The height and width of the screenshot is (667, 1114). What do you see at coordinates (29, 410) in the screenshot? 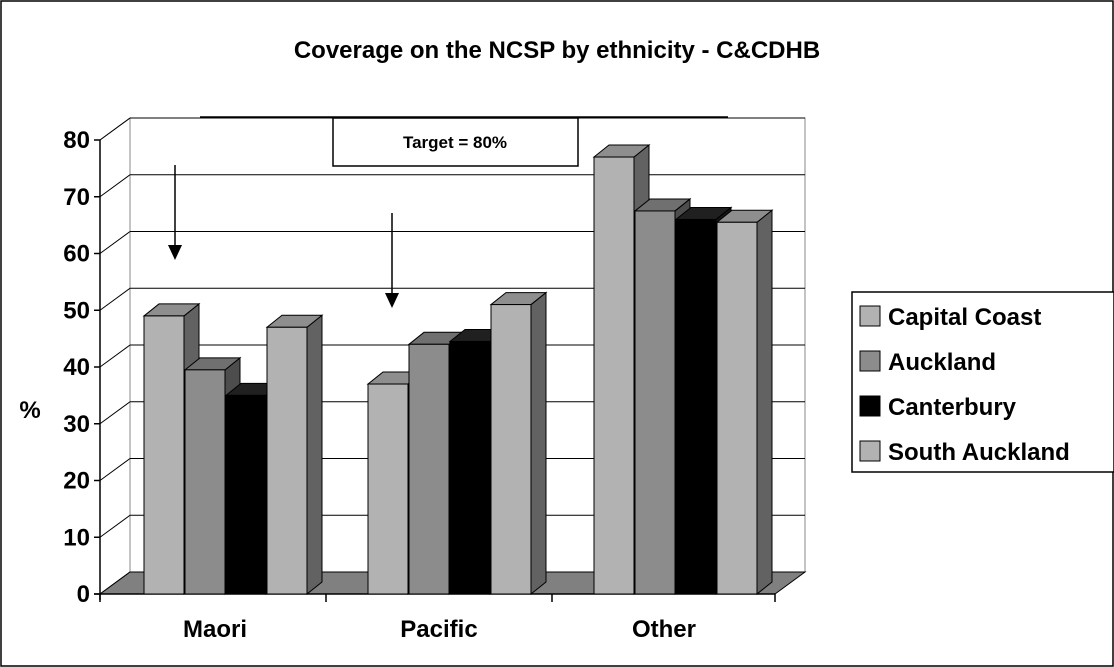
I see `y-axis-label: %` at bounding box center [29, 410].